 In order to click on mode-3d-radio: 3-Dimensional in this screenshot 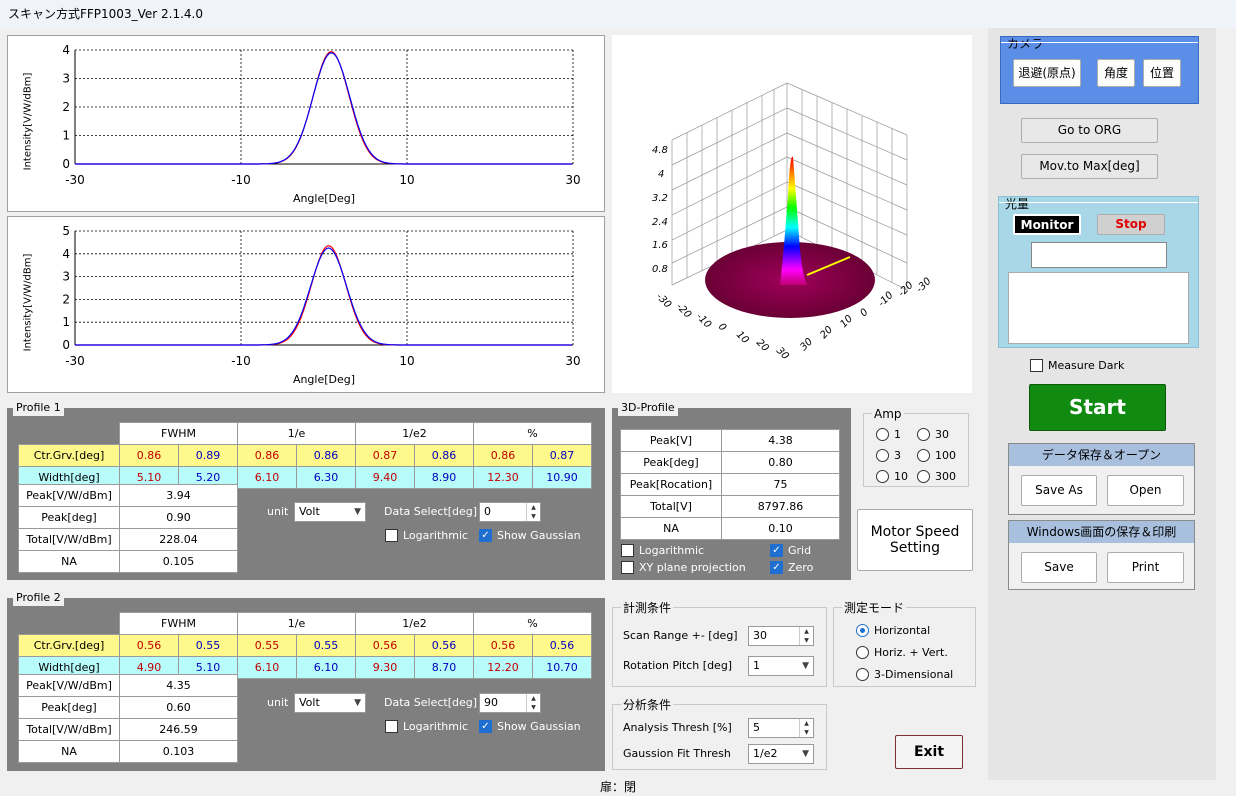, I will do `click(904, 674)`.